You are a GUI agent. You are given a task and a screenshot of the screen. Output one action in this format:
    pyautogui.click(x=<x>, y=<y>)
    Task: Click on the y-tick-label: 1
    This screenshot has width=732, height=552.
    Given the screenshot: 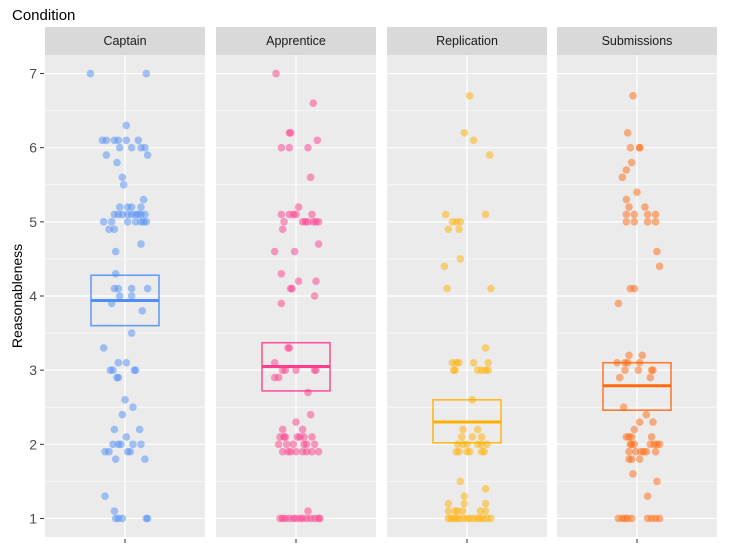 What is the action you would take?
    pyautogui.click(x=33, y=518)
    